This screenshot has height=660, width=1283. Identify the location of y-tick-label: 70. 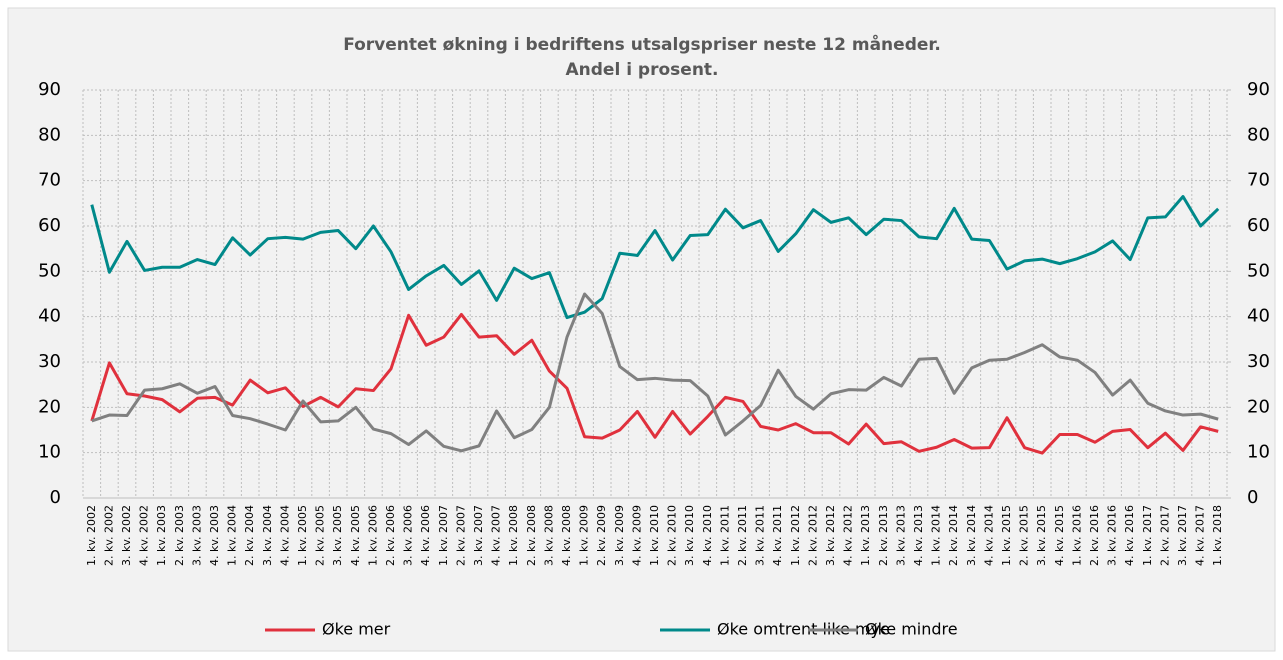
(49, 180).